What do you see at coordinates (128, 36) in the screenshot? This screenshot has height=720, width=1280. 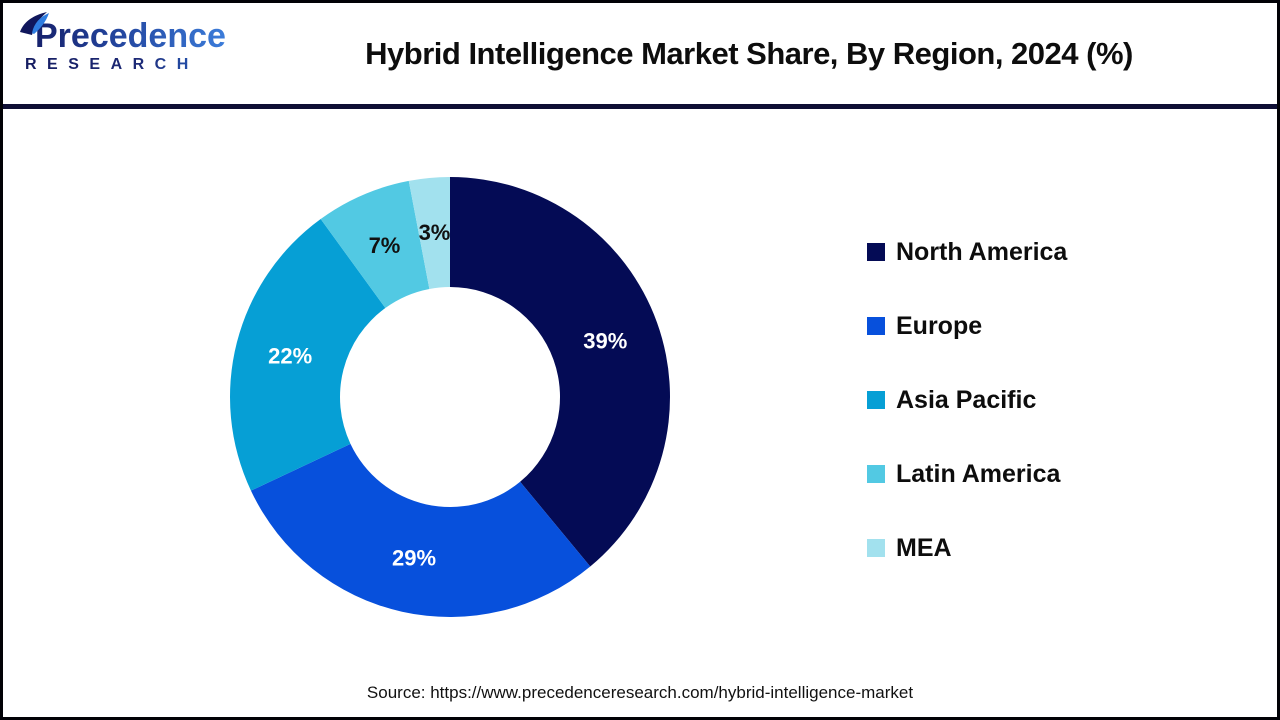 I see `logo-wordmark: Precedence` at bounding box center [128, 36].